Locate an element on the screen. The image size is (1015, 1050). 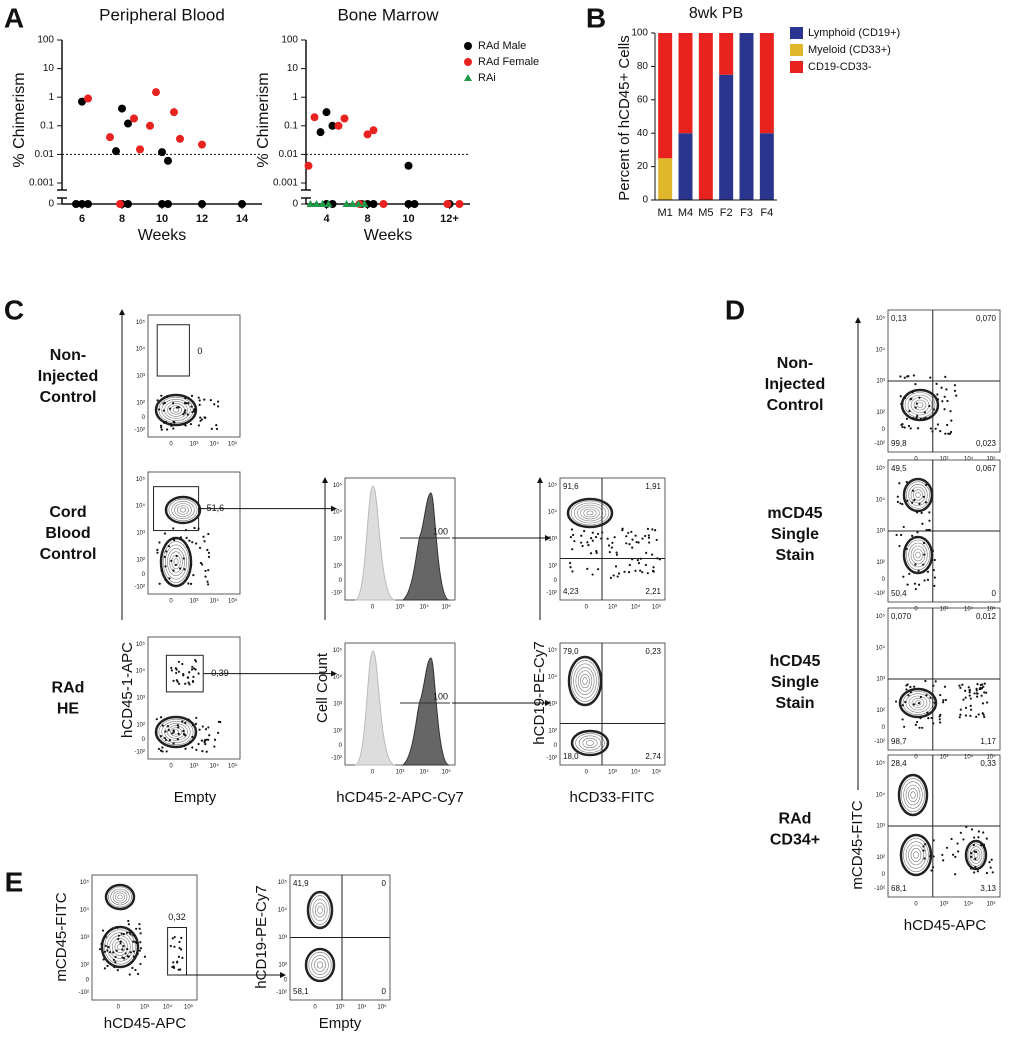
row-label: RAd is located at coordinates (68, 688).